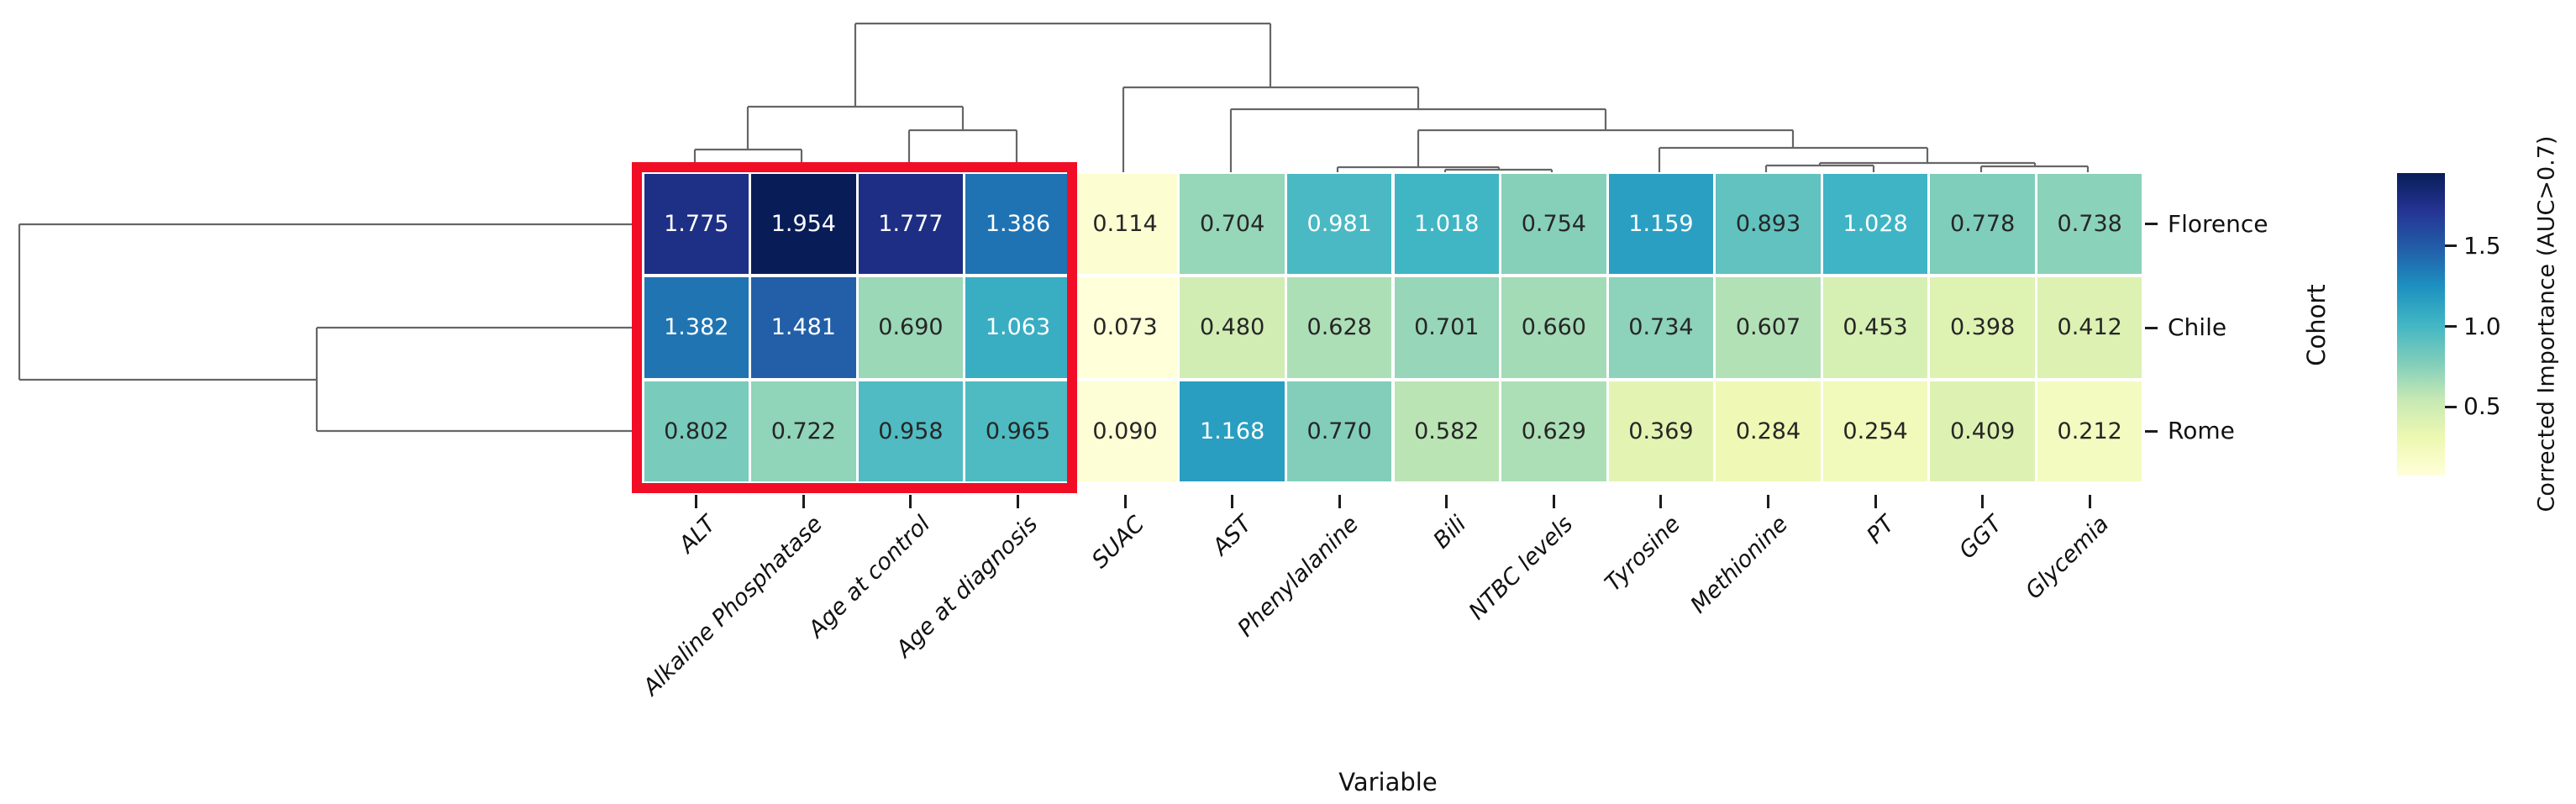  I want to click on cell-value: 0.754, so click(1553, 225).